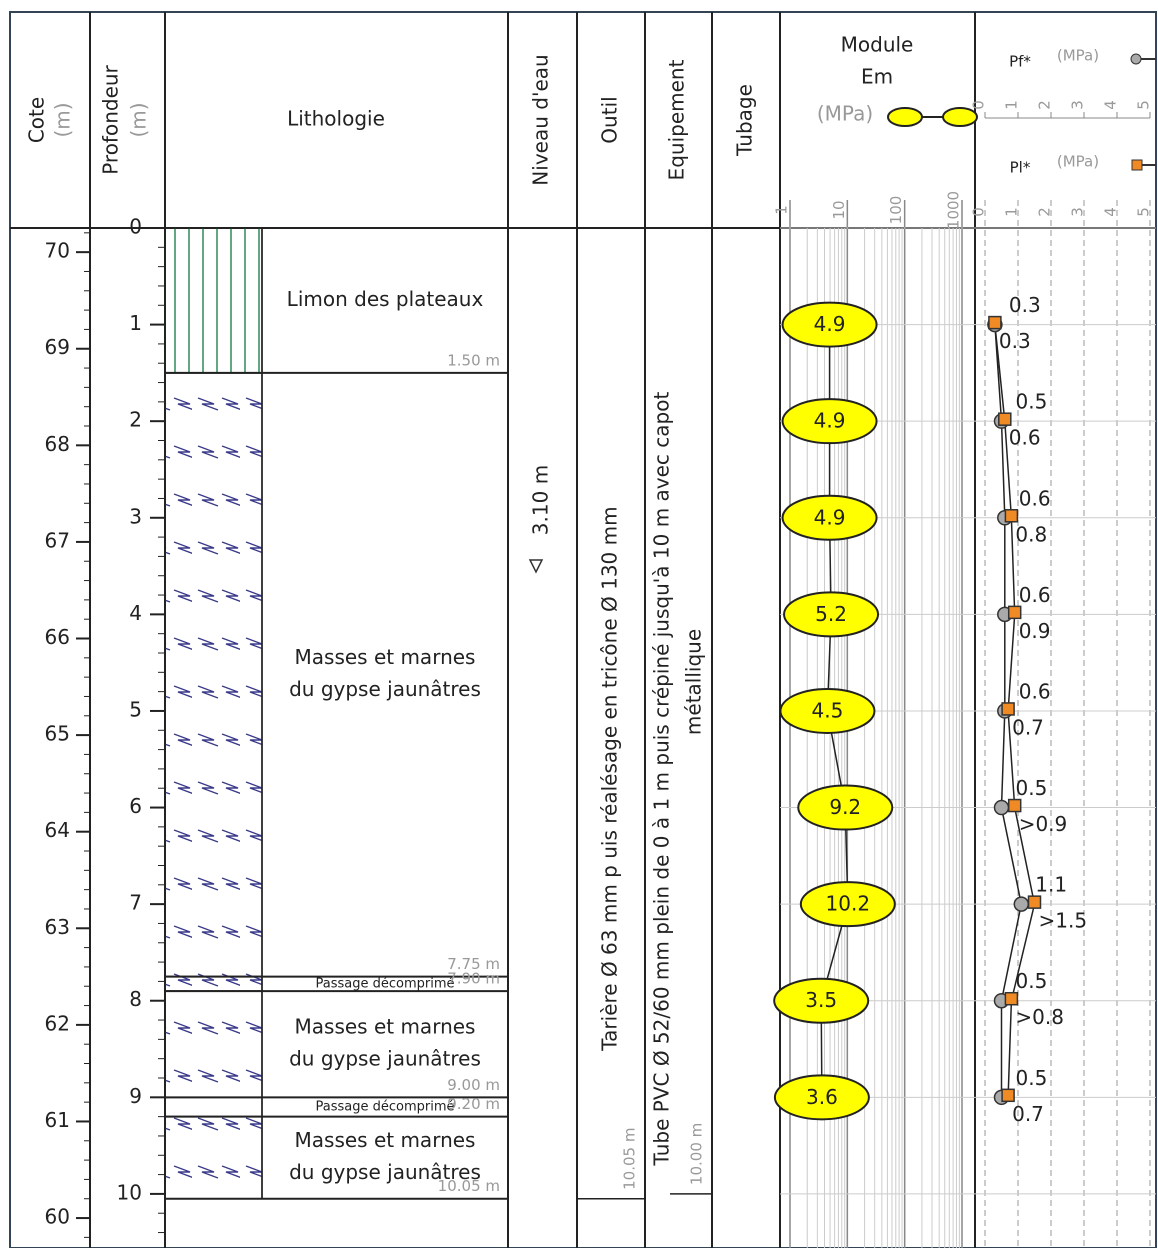 This screenshot has width=1158, height=1248. Describe the element at coordinates (129, 1192) in the screenshot. I see `depth-tick-label: 10` at that location.